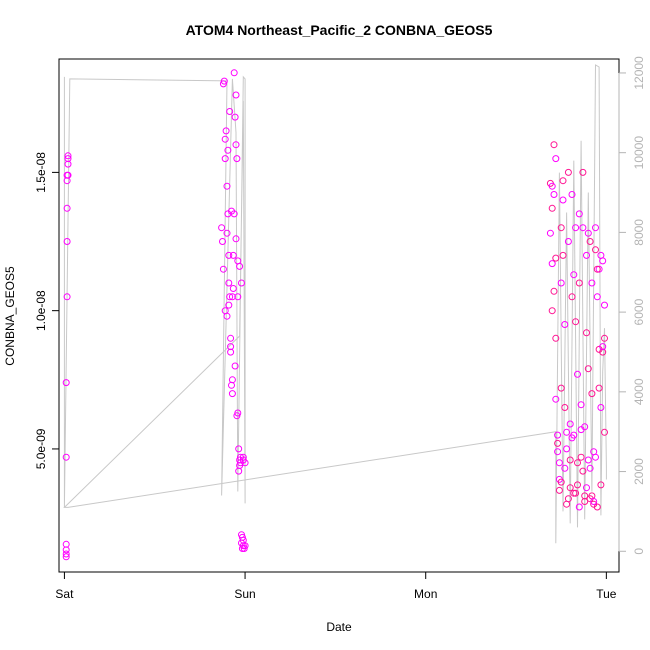 The width and height of the screenshot is (650, 650). Describe the element at coordinates (41, 448) in the screenshot. I see `y-tick-label: 5.0e-09` at that location.